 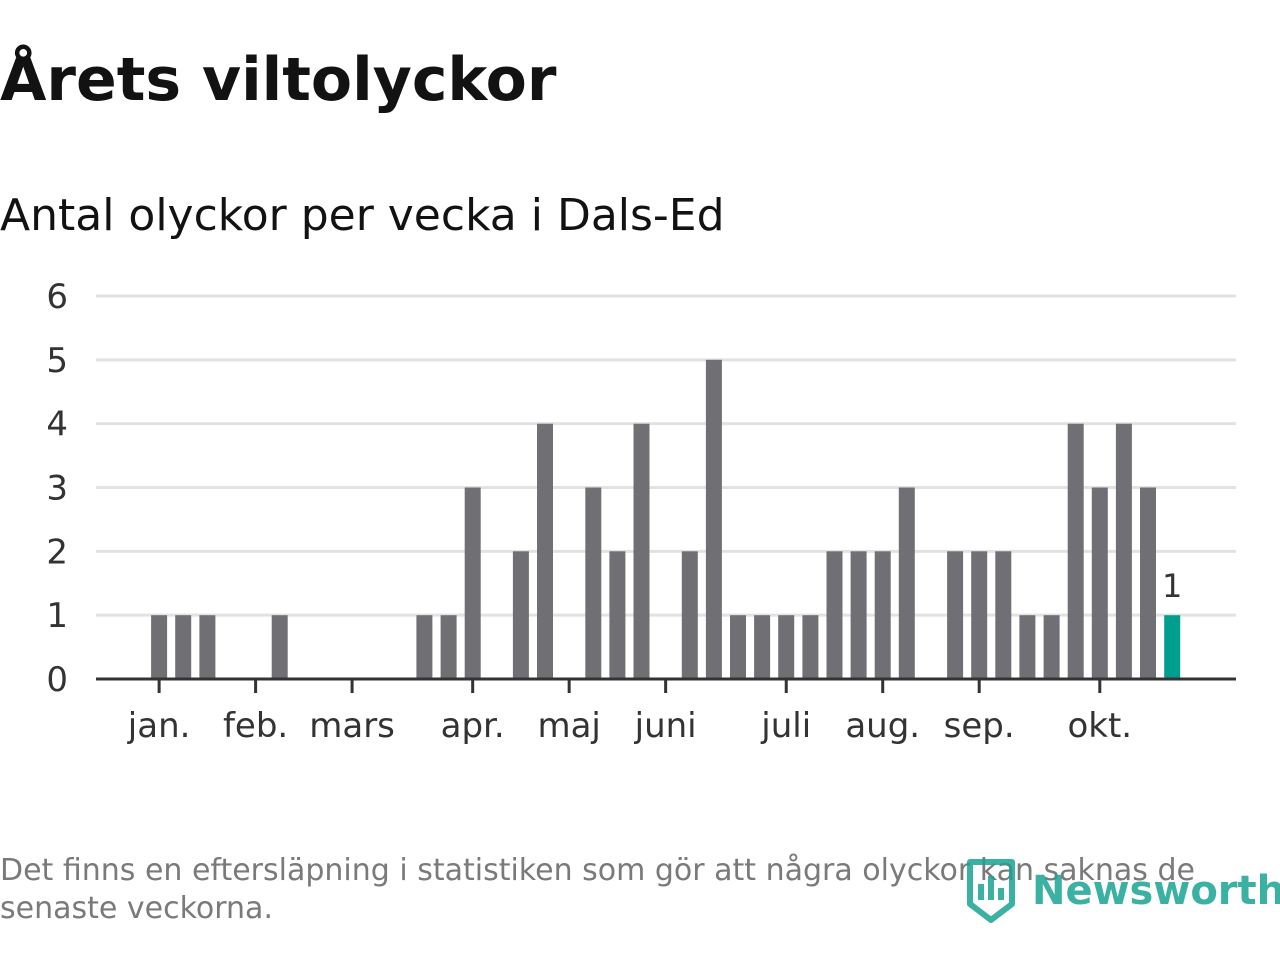 What do you see at coordinates (785, 726) in the screenshot?
I see `x-tick-label: juli` at bounding box center [785, 726].